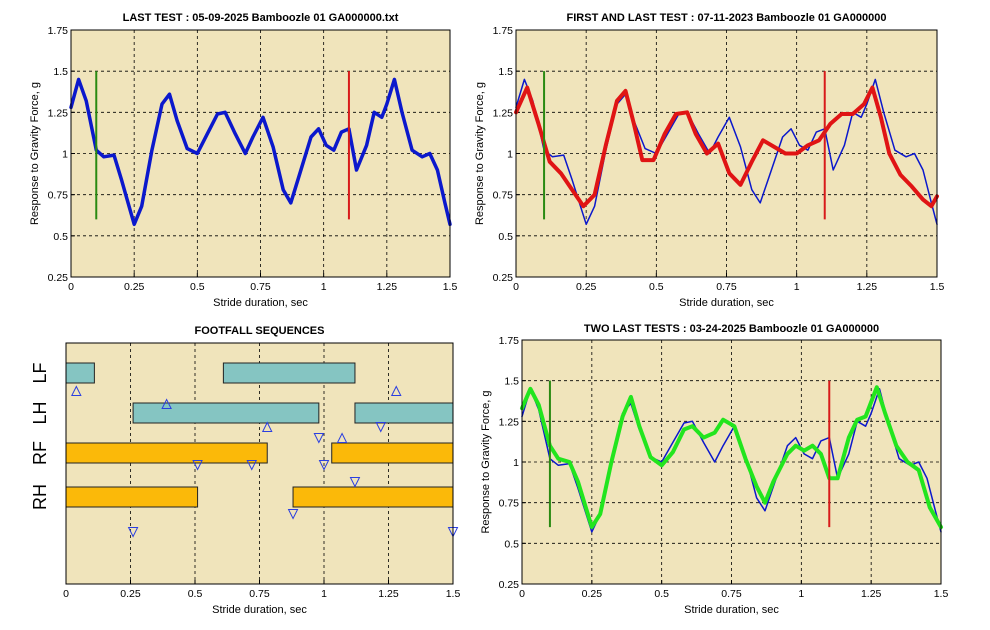 This screenshot has height=630, width=990. Describe the element at coordinates (503, 31) in the screenshot. I see `first-and-last-test-ytick-label: 1.75` at that location.